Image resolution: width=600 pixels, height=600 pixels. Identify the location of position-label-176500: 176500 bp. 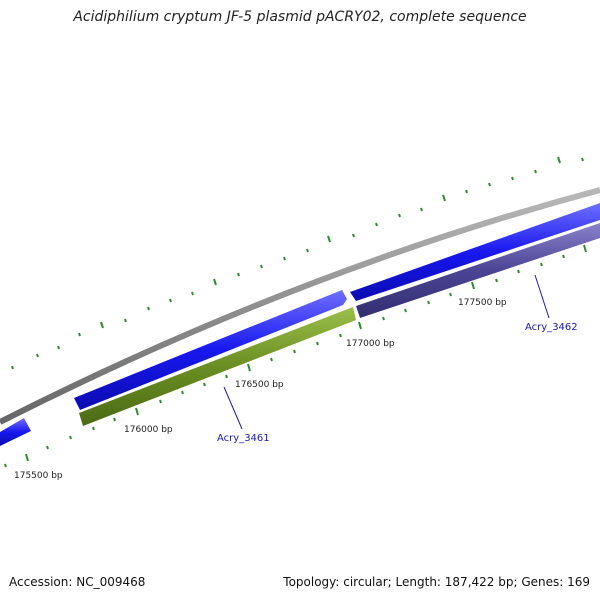
(259, 385).